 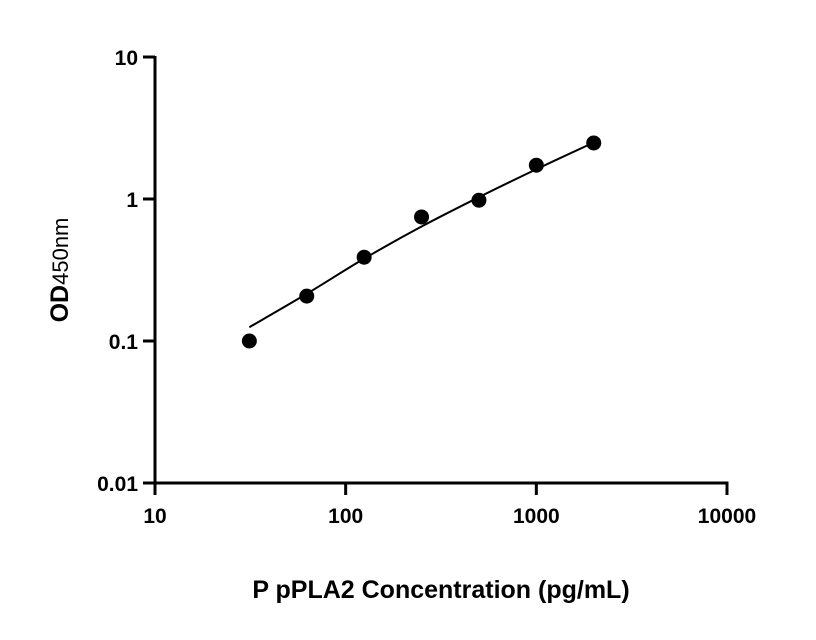 What do you see at coordinates (536, 516) in the screenshot?
I see `x-tick-label: 1000` at bounding box center [536, 516].